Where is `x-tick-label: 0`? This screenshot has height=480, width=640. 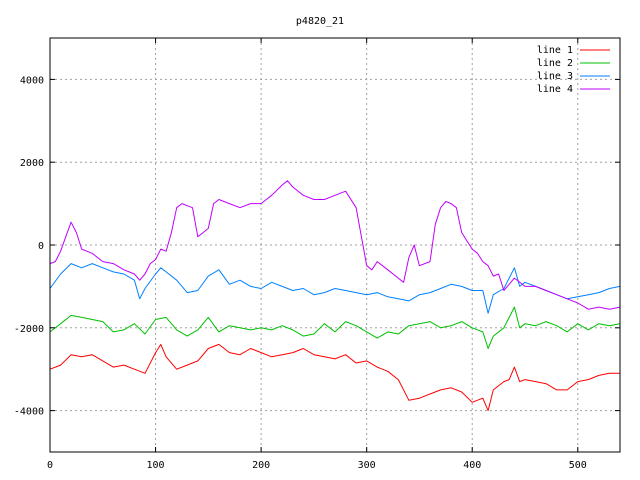
x-tick-label: 0 is located at coordinates (50, 465).